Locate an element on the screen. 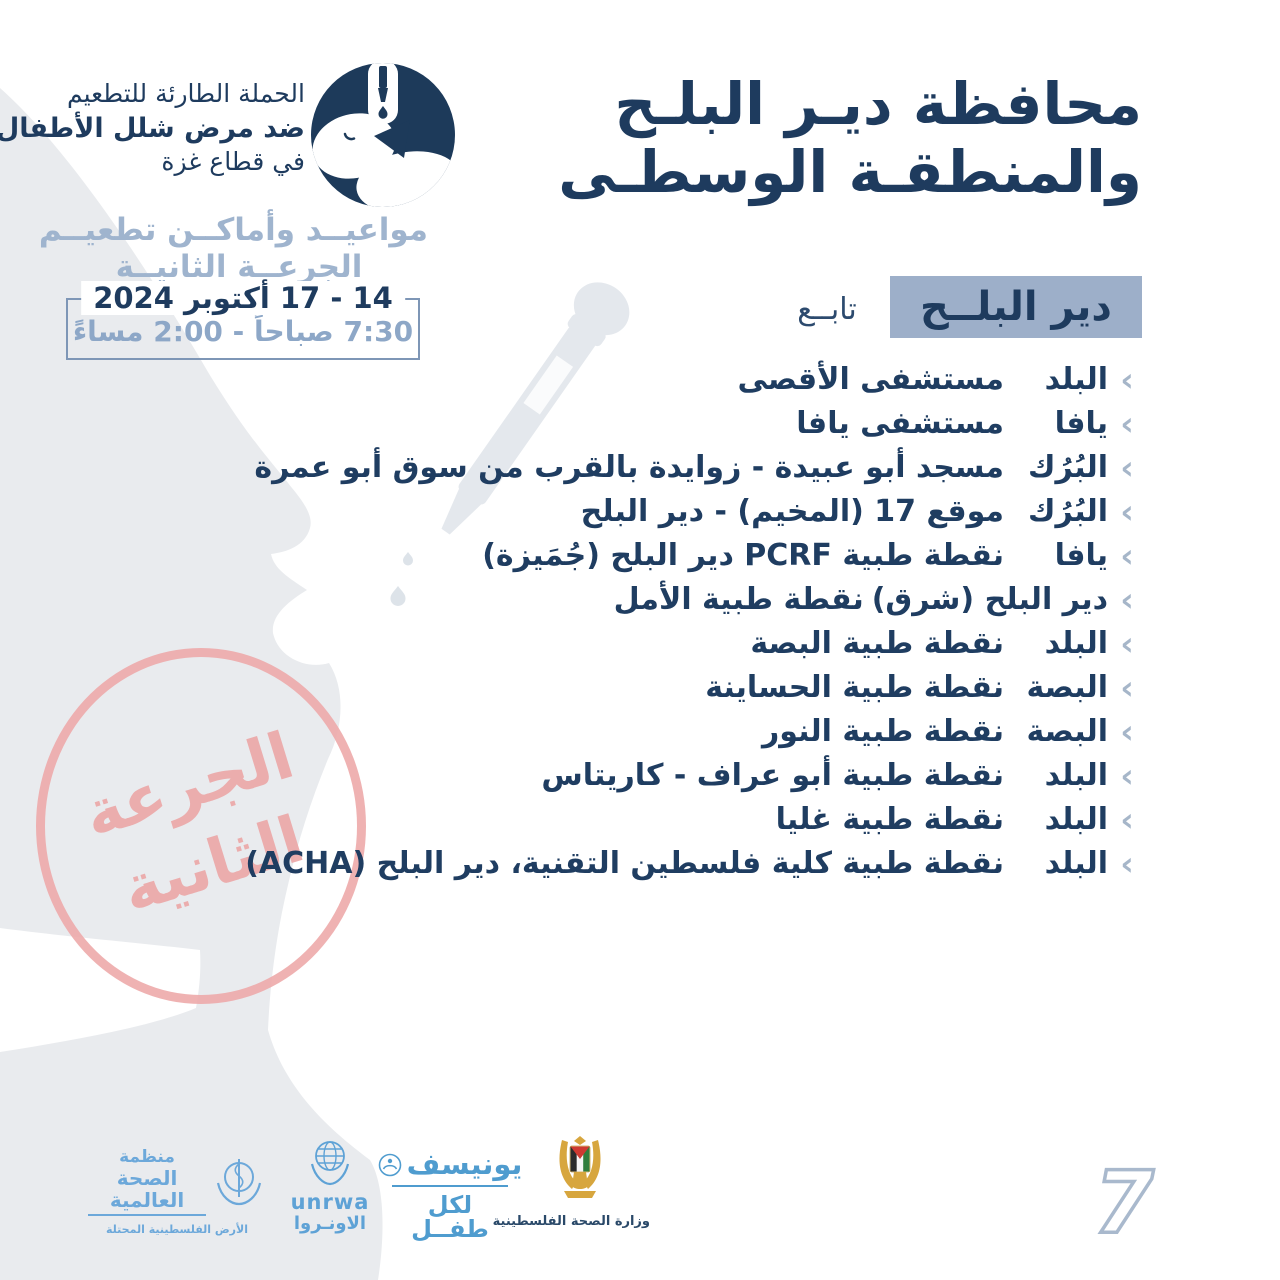  campaign-line3: في قطاع غزة is located at coordinates (233, 161).